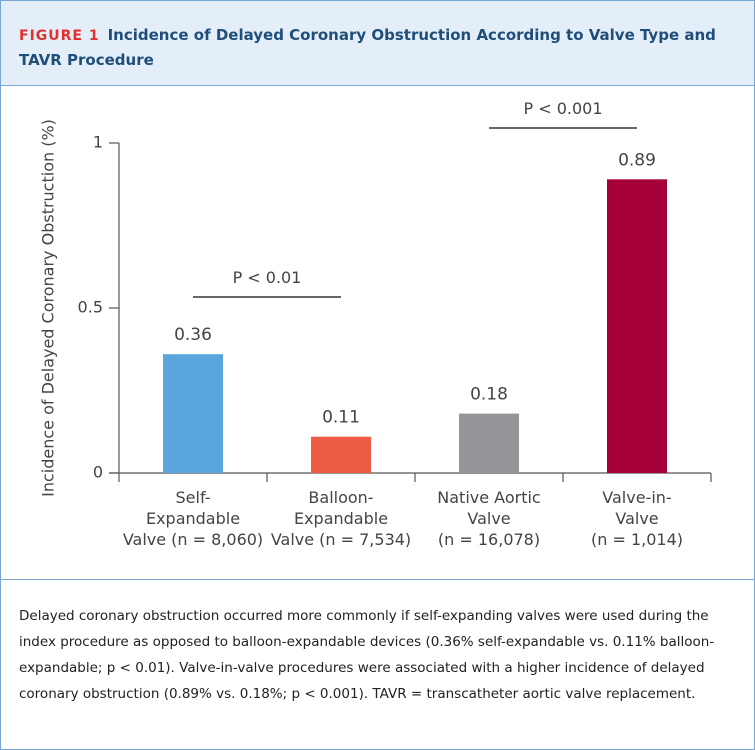  What do you see at coordinates (267, 277) in the screenshot?
I see `significance-label: P < 0.01` at bounding box center [267, 277].